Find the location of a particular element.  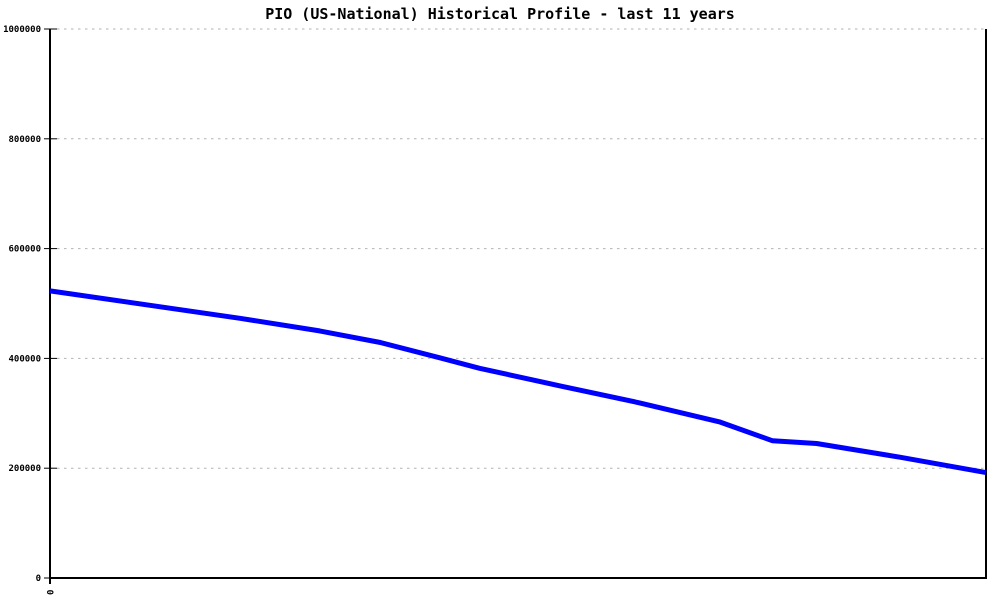

y-tick-label: 1000000 is located at coordinates (22, 30).